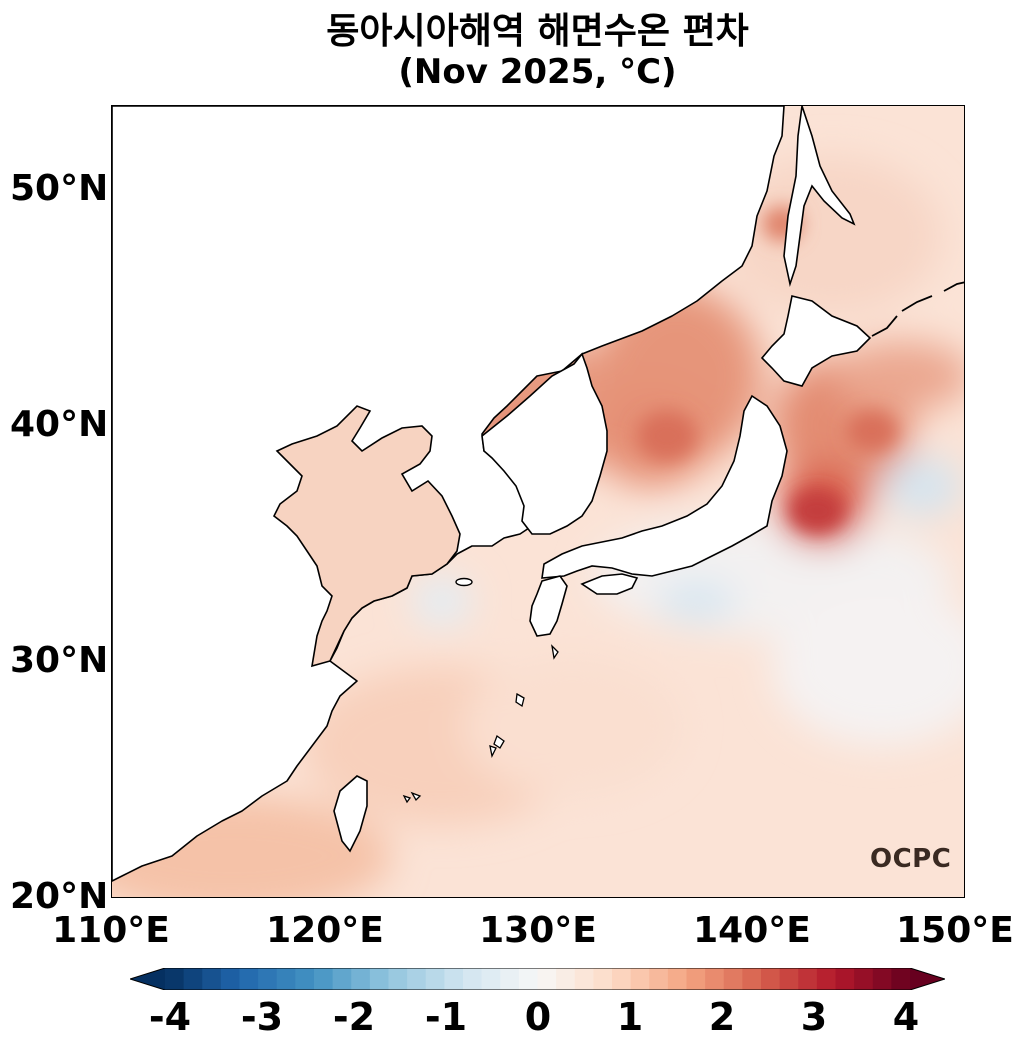  I want to click on colorbar-tick-label: -1, so click(446, 1017).